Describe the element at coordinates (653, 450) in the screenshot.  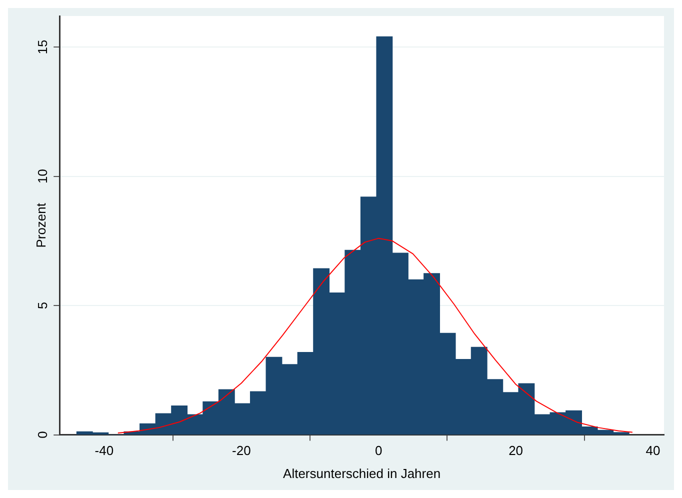
I see `x-tick-label: 40` at that location.